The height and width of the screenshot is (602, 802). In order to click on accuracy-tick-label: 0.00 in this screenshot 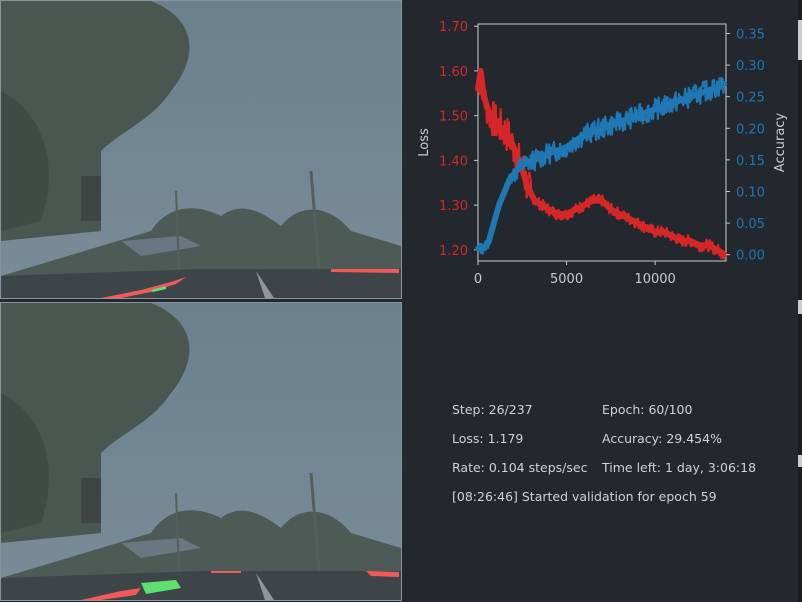, I will do `click(750, 256)`.